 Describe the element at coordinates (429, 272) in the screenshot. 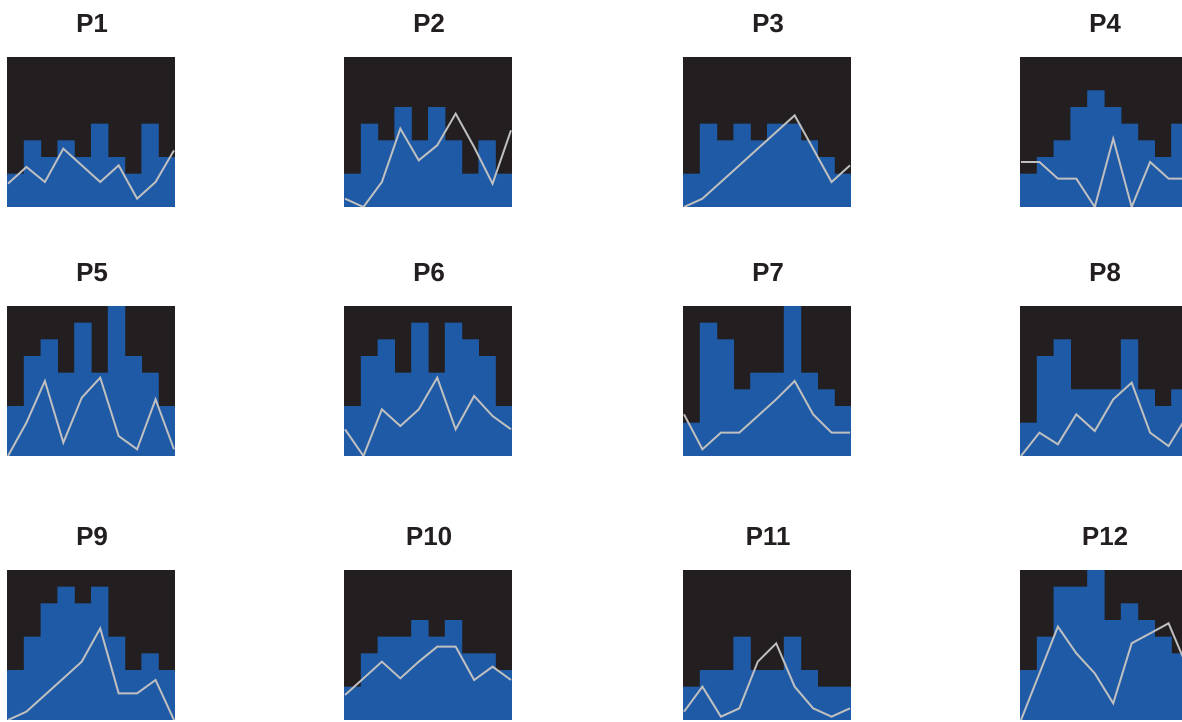

I see `panel-title: P6` at that location.